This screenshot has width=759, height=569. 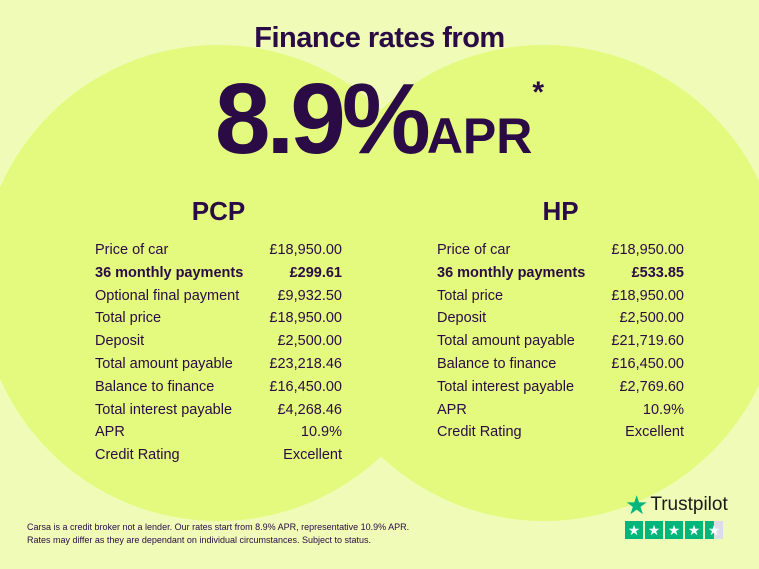 I want to click on trustpilot-badge: ★ Trustpilot ★ ★ ★ ★ ★, so click(x=676, y=514).